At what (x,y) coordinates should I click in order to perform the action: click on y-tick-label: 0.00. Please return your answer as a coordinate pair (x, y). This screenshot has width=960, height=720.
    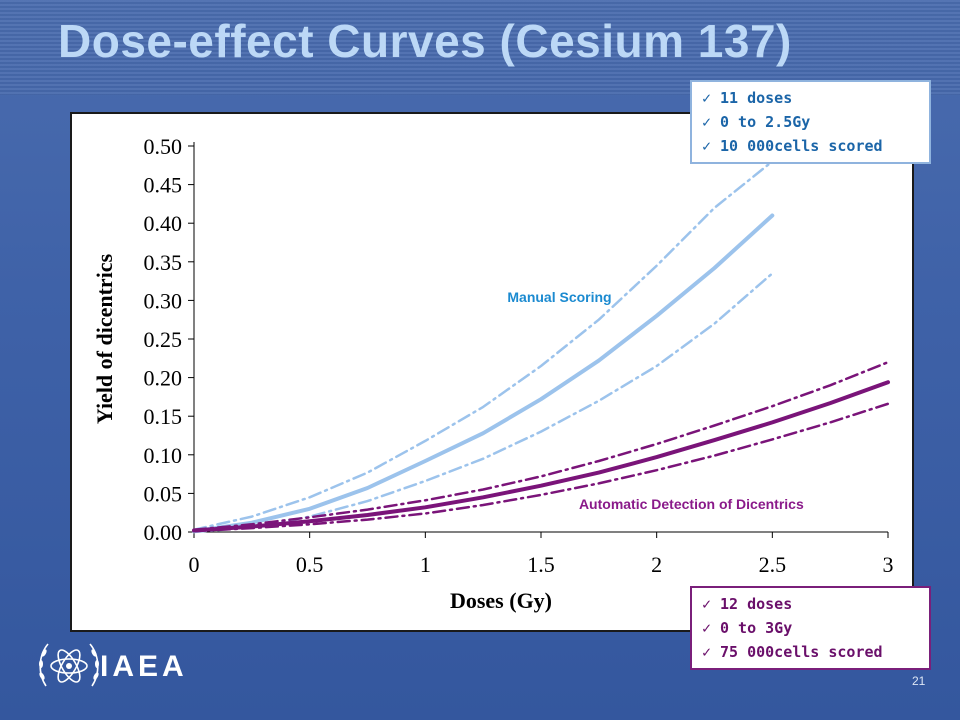
    Looking at the image, I should click on (163, 532).